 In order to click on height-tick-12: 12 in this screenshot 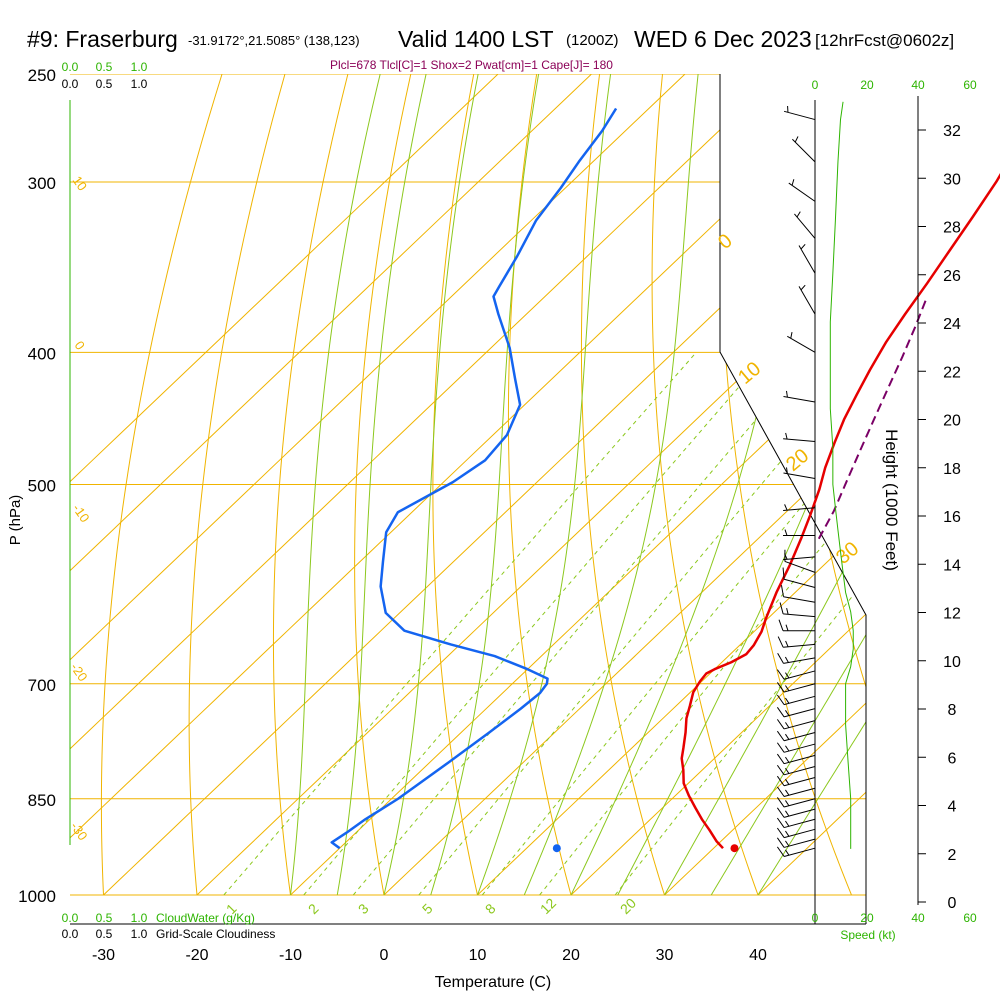, I will do `click(952, 614)`.